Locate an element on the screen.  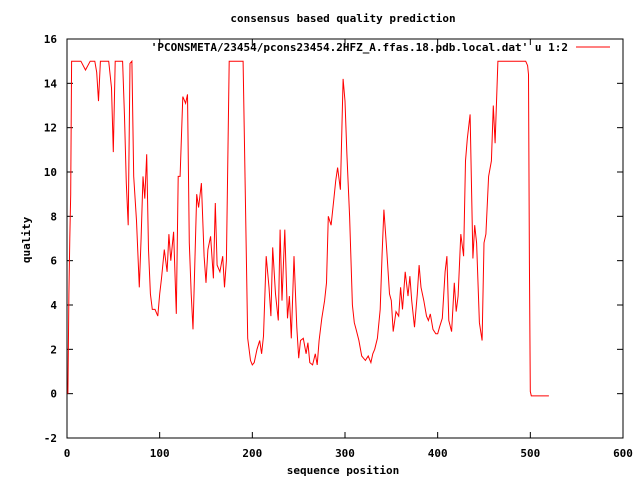
y-tick-label: 0 is located at coordinates (53, 394).